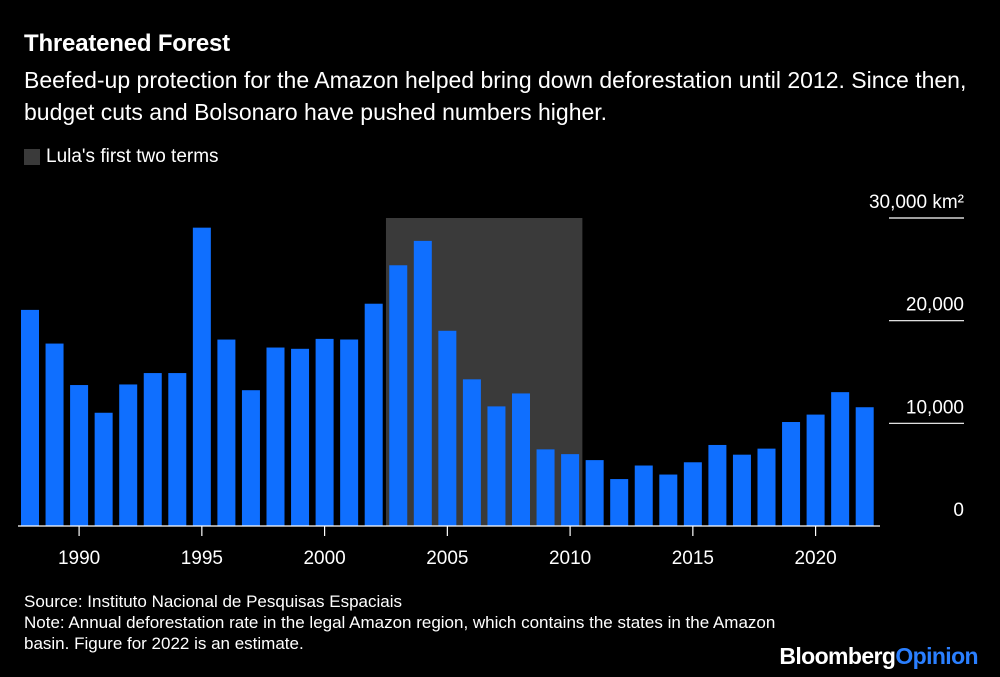 The height and width of the screenshot is (677, 1000). What do you see at coordinates (103, 469) in the screenshot?
I see `bar-1991` at bounding box center [103, 469].